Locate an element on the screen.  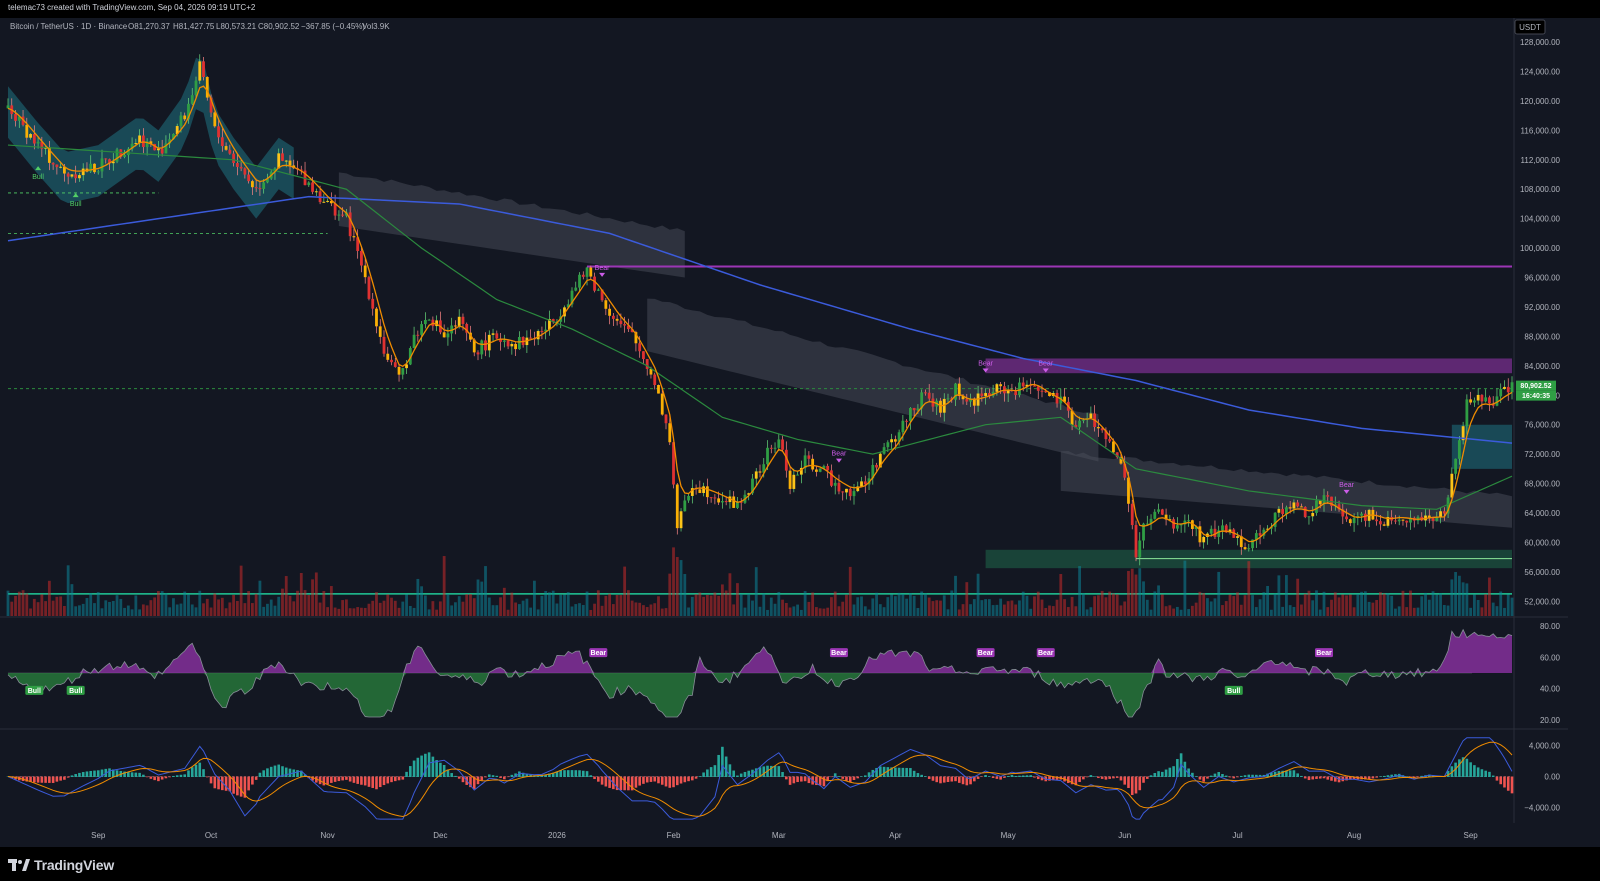
currency-button is located at coordinates (1530, 27).